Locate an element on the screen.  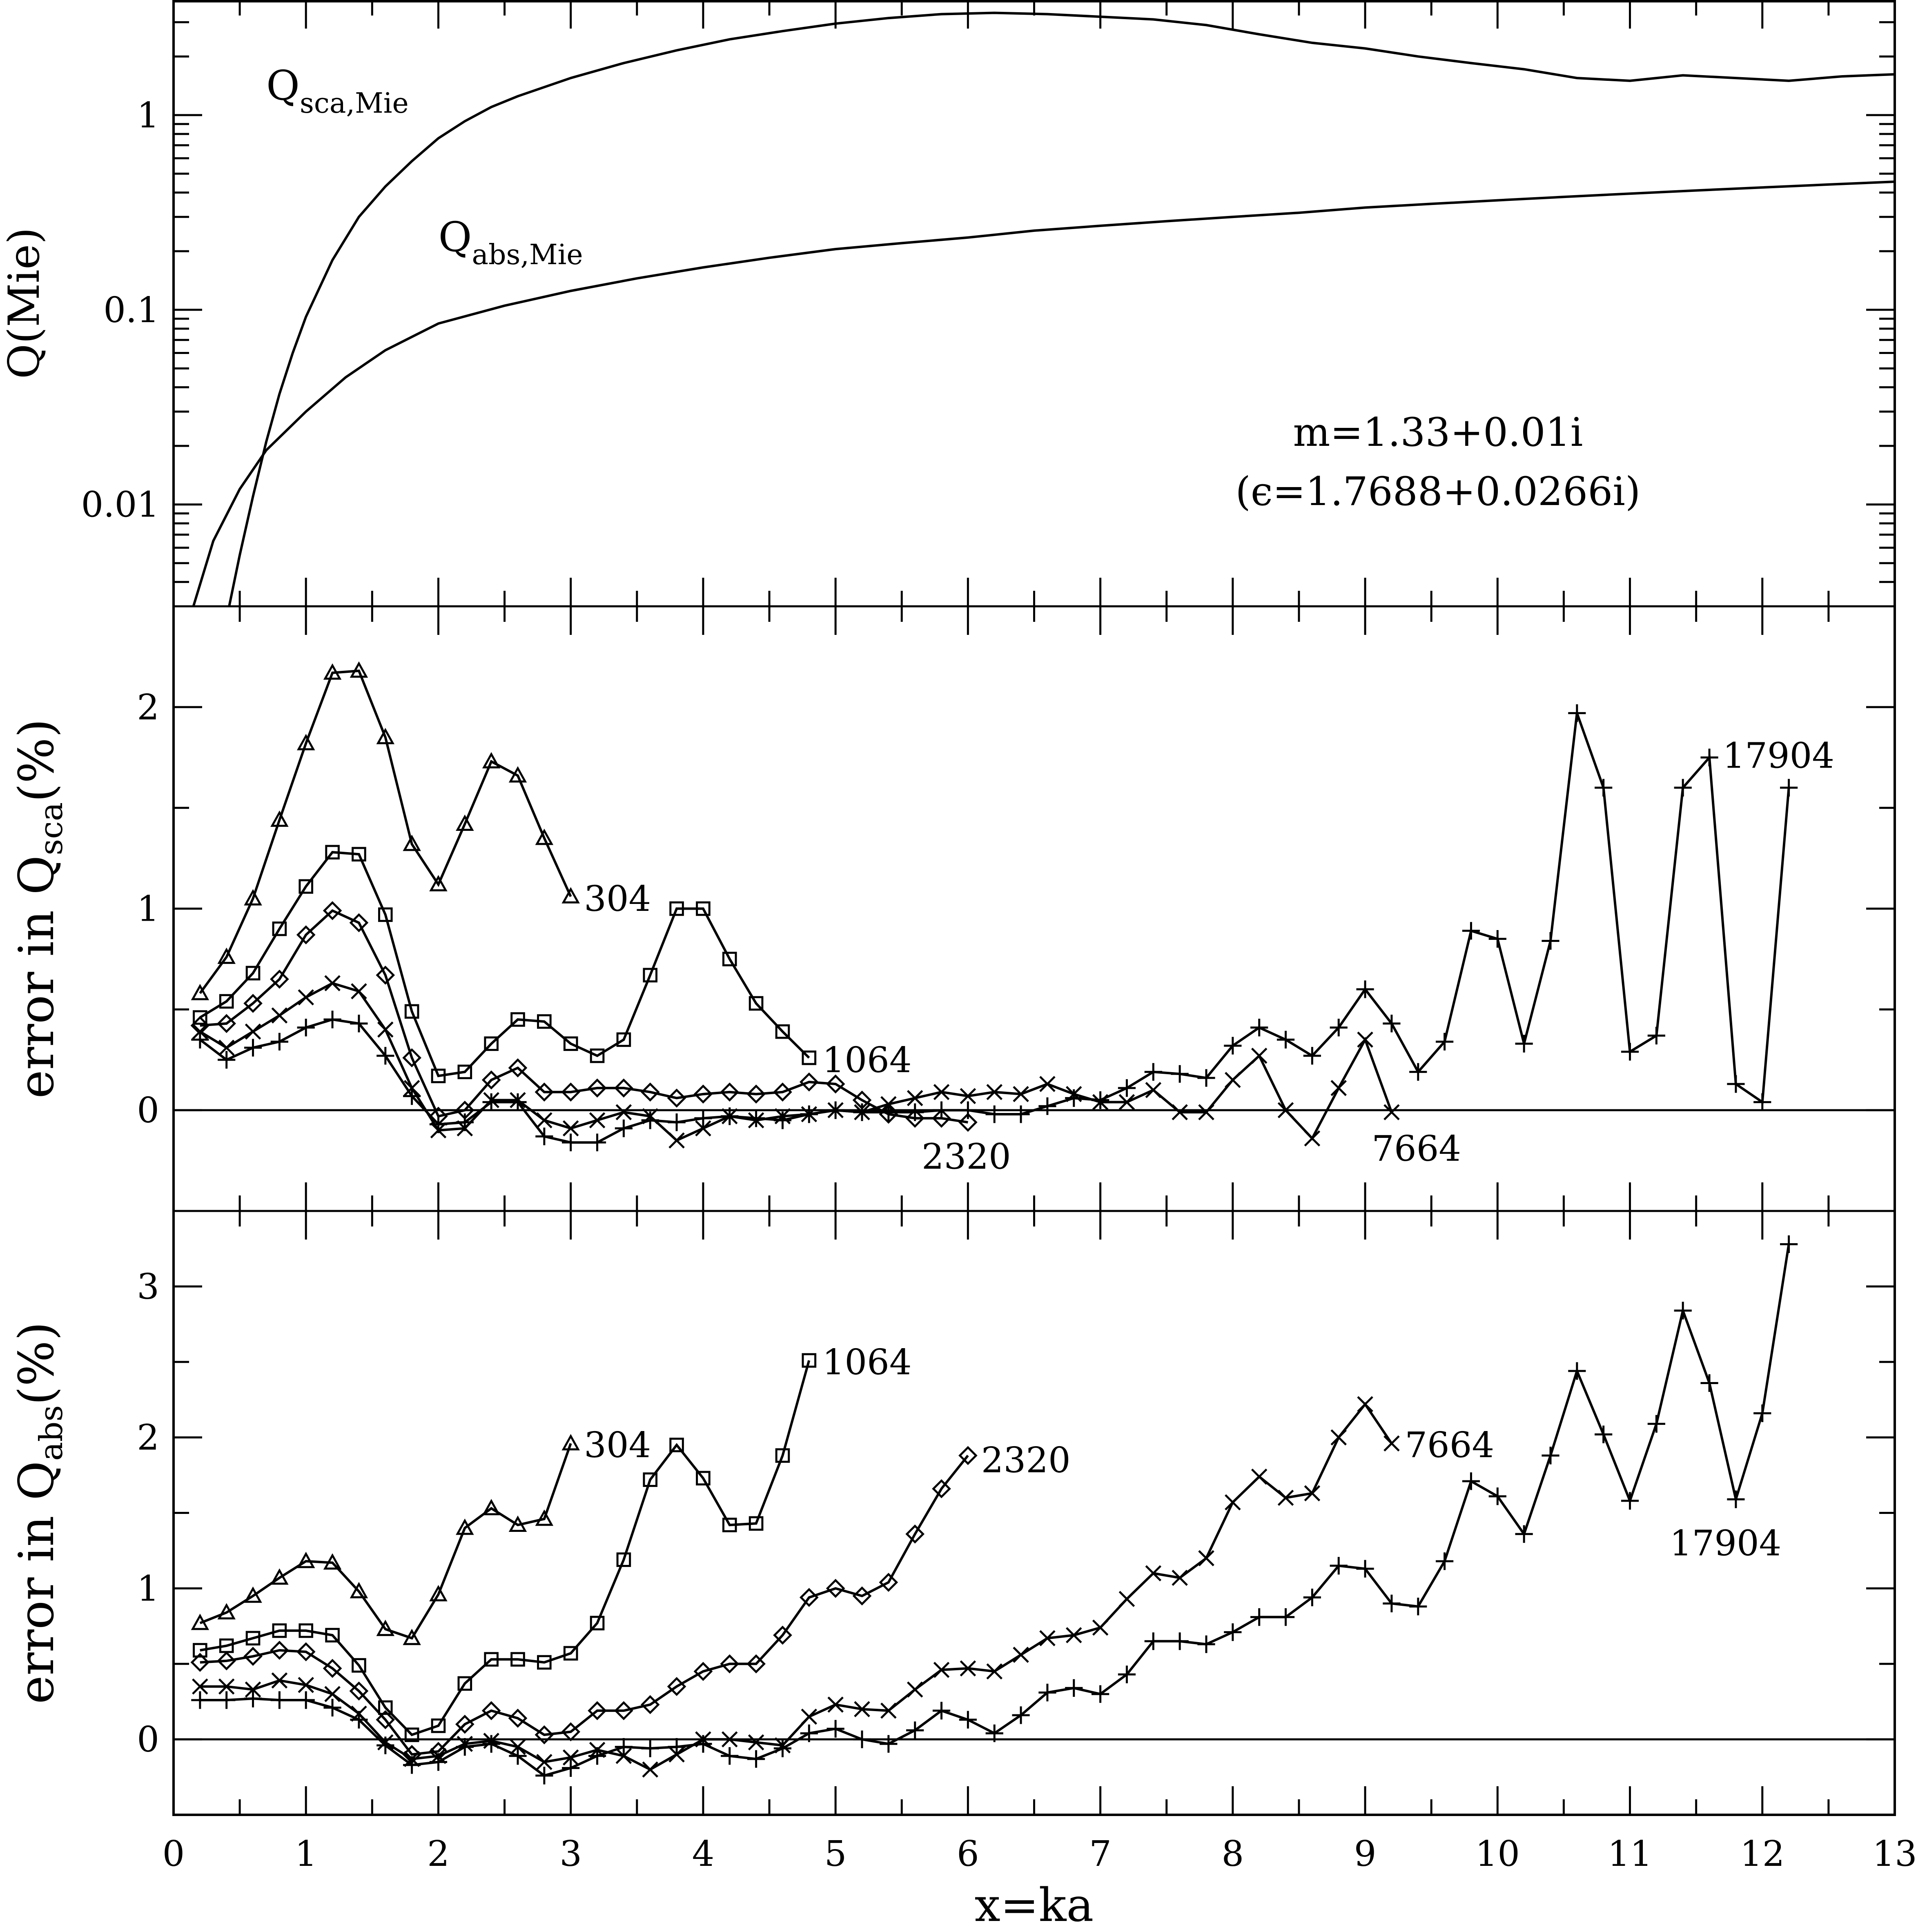
series-label-1064: 1064 is located at coordinates (867, 1362).